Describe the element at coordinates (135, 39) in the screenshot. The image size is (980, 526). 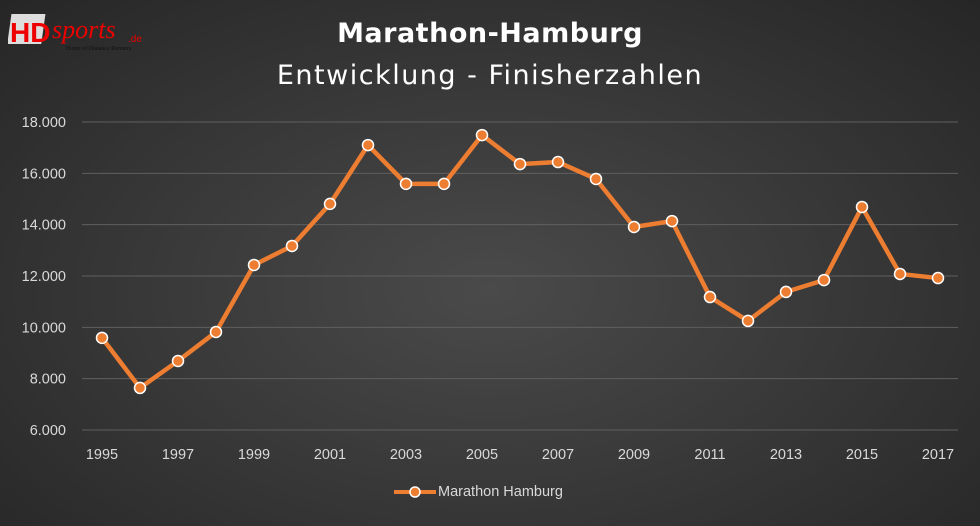
I see `svg-text: .de` at that location.